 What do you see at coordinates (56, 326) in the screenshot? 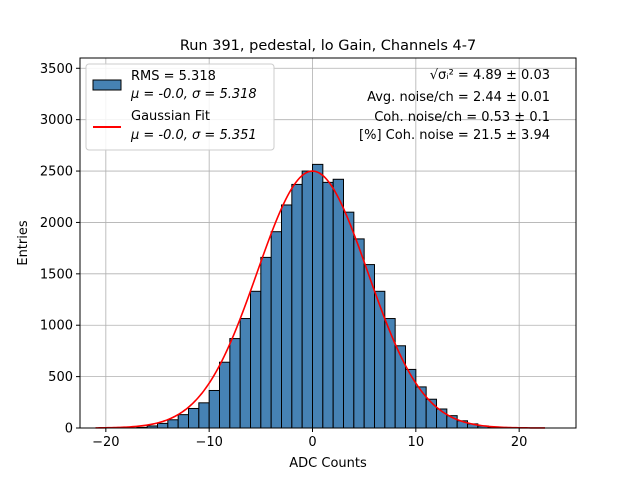
I see `y-tick-label: 1000` at bounding box center [56, 326].